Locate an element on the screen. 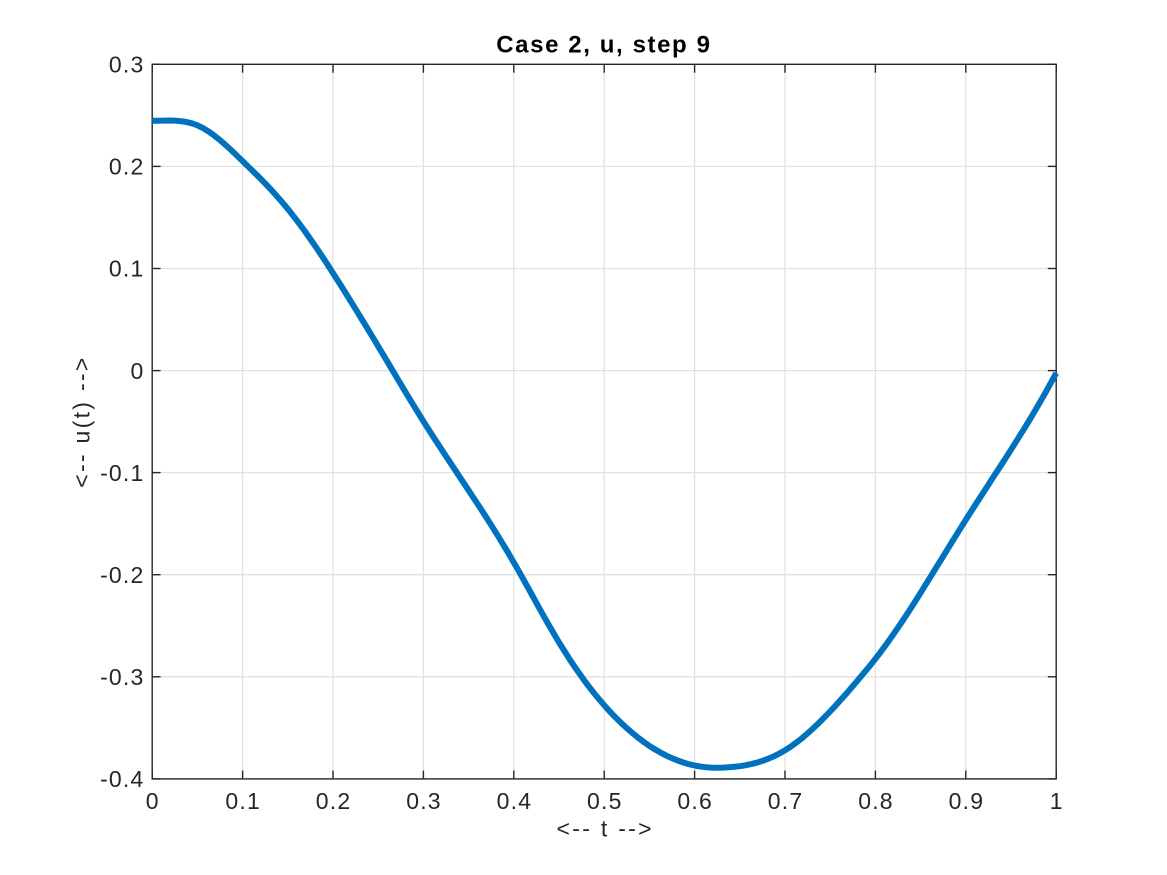  svg-text: <-- t --> is located at coordinates (605, 829).